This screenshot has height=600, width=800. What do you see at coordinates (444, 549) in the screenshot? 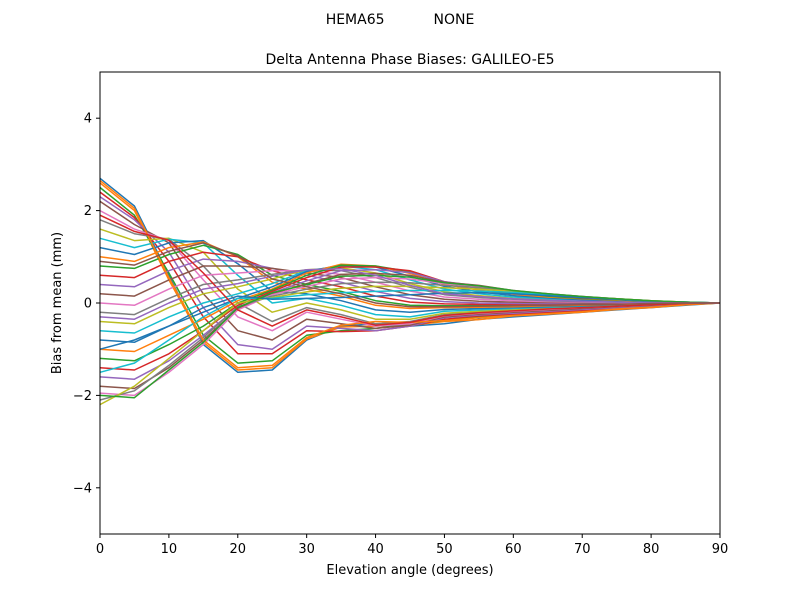
I see `x-tick-label: 50` at bounding box center [444, 549].